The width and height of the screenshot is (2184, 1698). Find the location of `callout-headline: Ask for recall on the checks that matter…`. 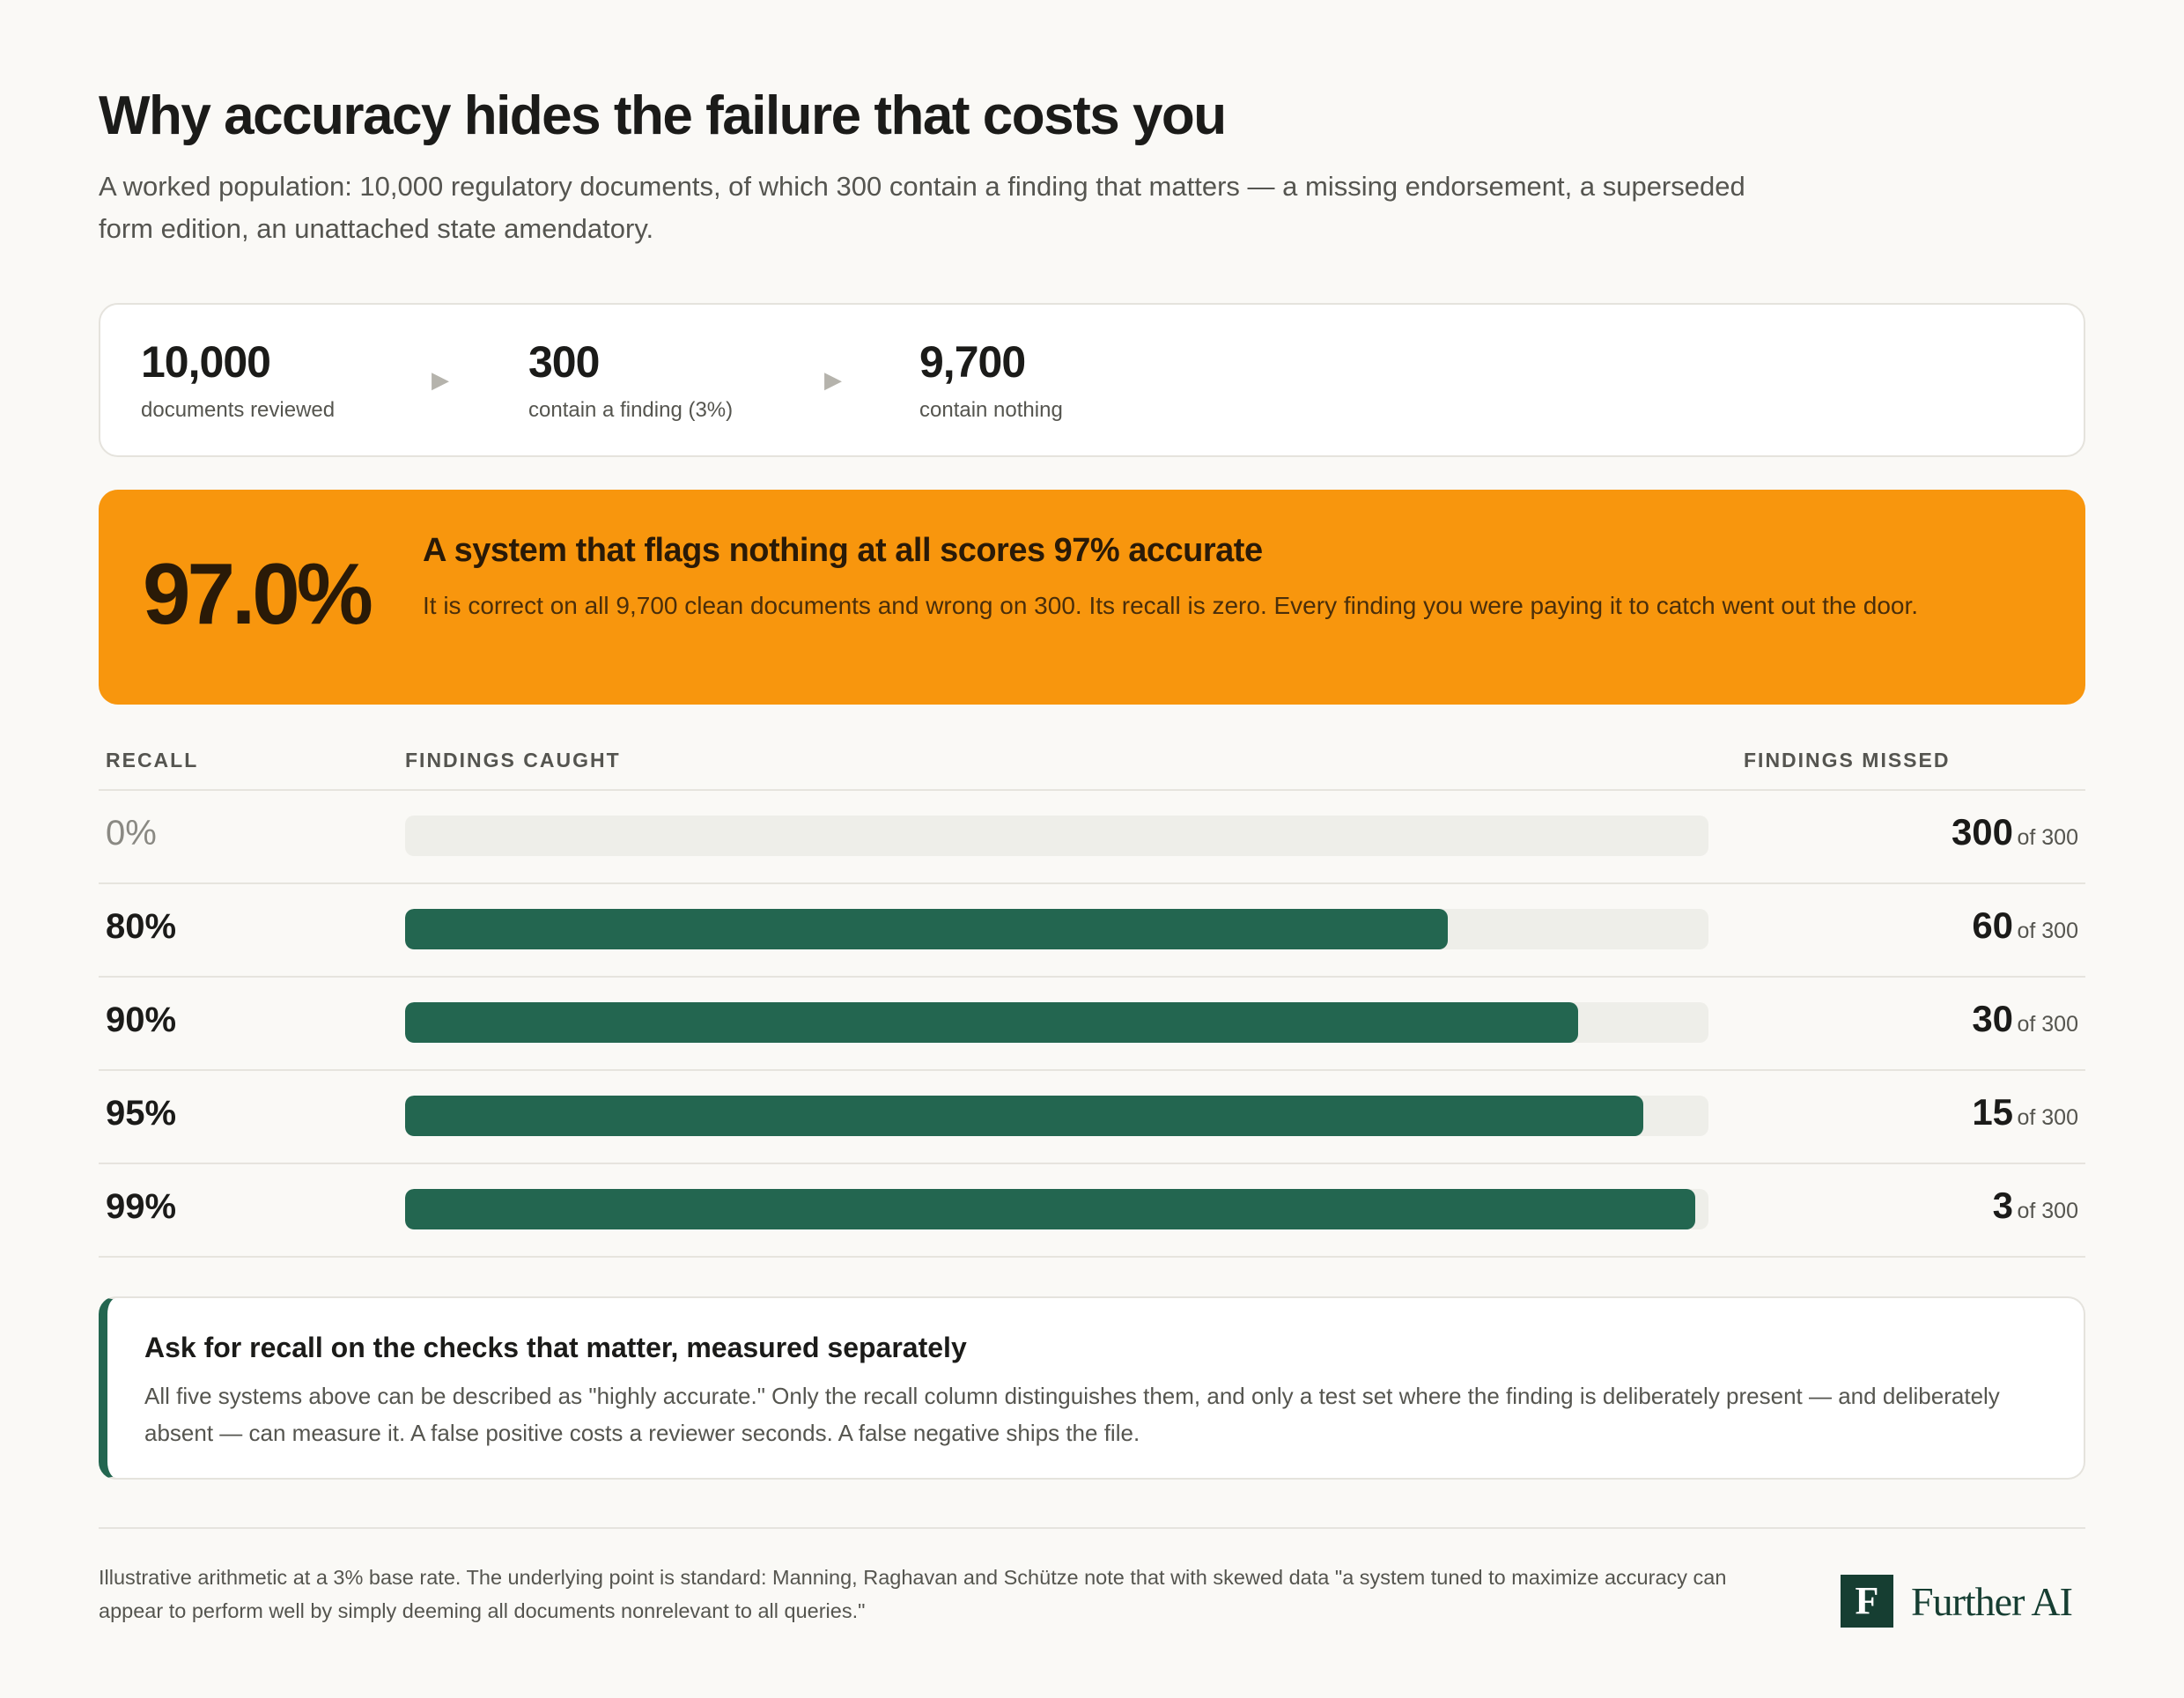

callout-headline: Ask for recall on the checks that matter… is located at coordinates (555, 1347).